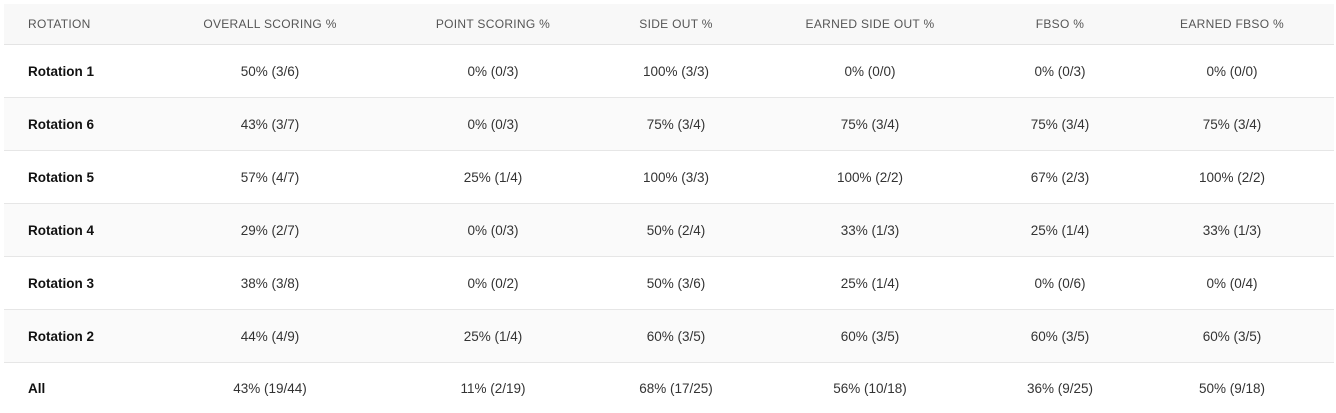  I want to click on table-cell: 0% (0/6), so click(1060, 283).